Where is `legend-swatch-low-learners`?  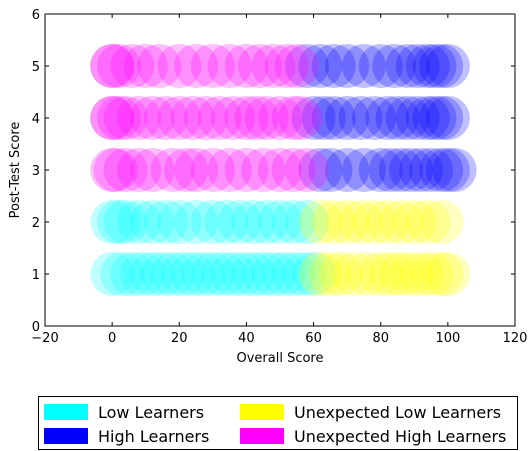 legend-swatch-low-learners is located at coordinates (66, 412).